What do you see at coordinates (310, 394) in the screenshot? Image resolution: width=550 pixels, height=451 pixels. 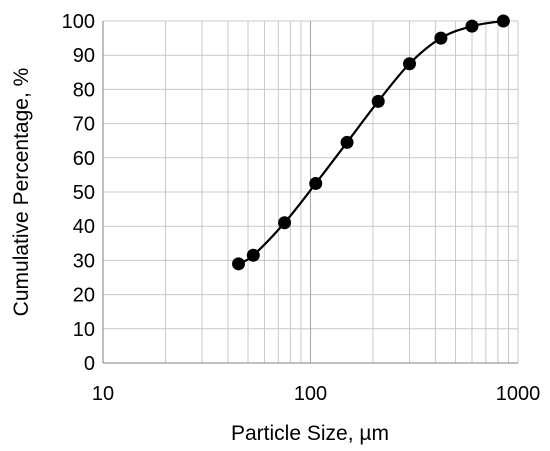 I see `x-tick-label: 100` at bounding box center [310, 394].